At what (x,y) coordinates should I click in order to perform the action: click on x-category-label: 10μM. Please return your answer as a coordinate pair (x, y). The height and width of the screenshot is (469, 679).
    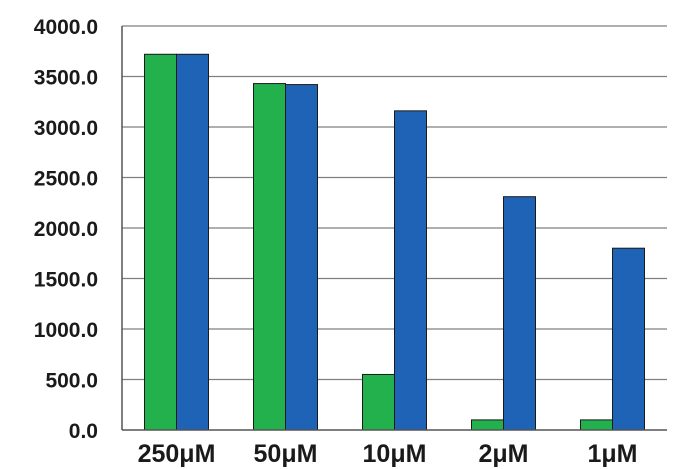
    Looking at the image, I should click on (395, 454).